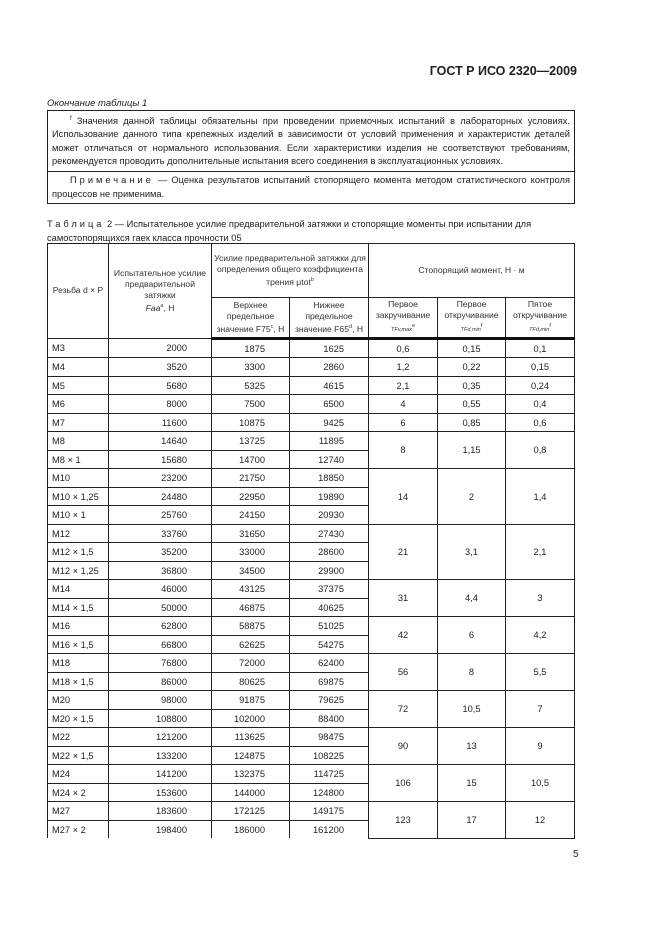  Describe the element at coordinates (329, 348) in the screenshot. I see `lower-cell: 1625` at that location.